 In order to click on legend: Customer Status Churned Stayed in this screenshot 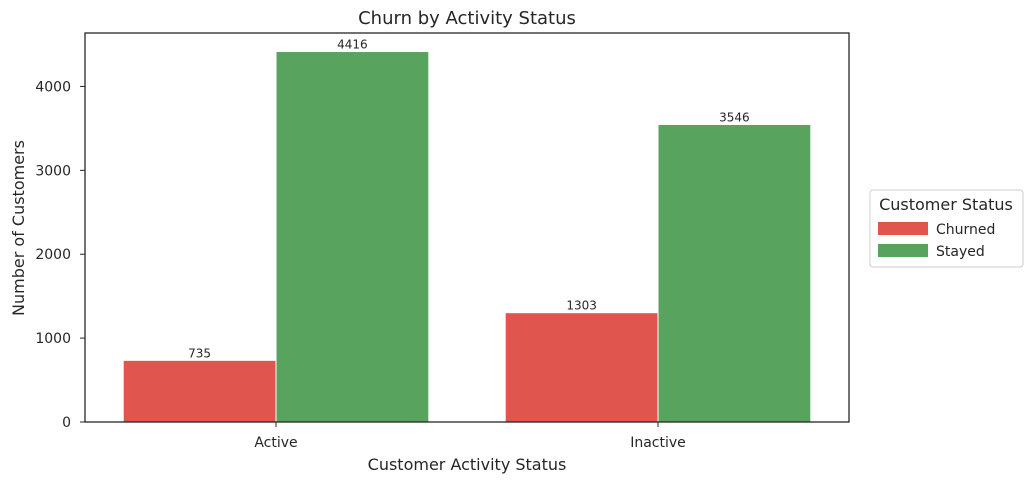, I will do `click(946, 228)`.